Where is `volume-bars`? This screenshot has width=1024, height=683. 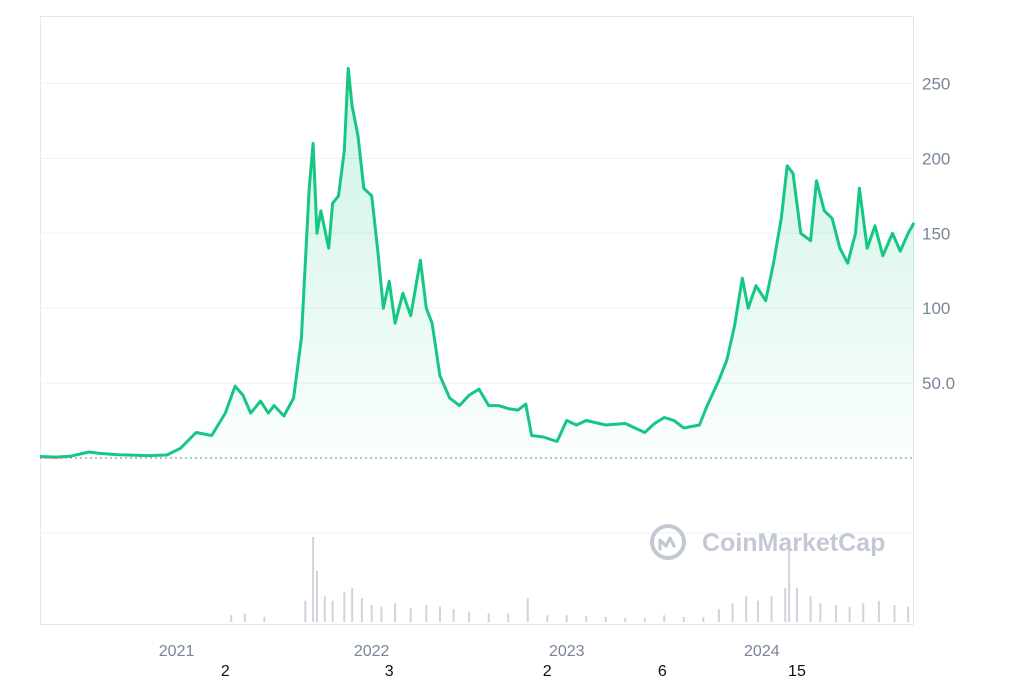 volume-bars is located at coordinates (570, 579).